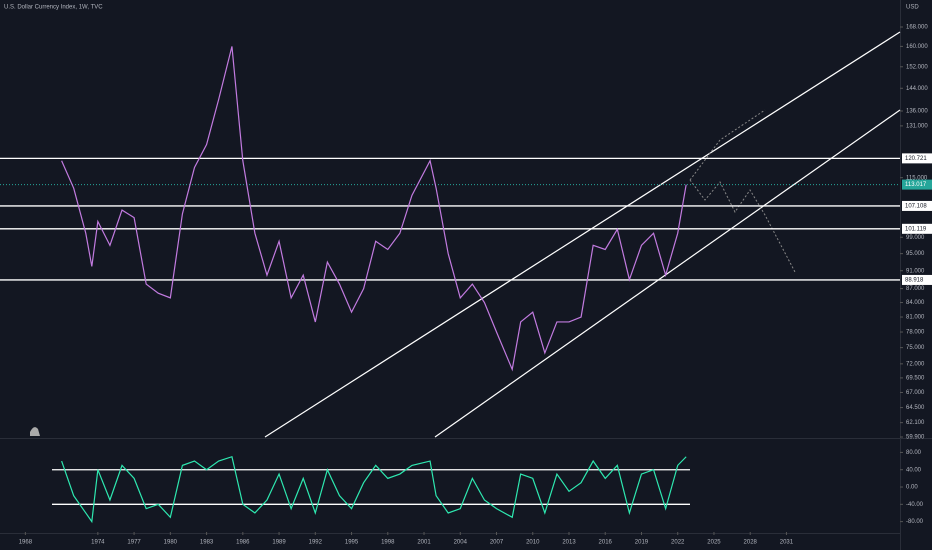 This screenshot has width=932, height=550. I want to click on level-label: 101.119, so click(916, 229).